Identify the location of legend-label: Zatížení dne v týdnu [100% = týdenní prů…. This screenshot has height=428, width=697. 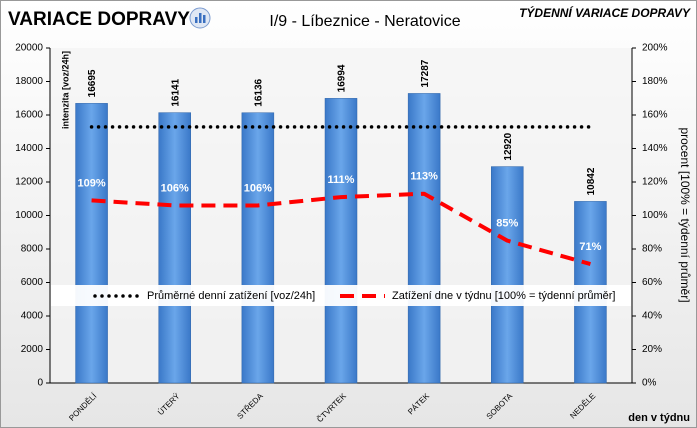
(504, 296).